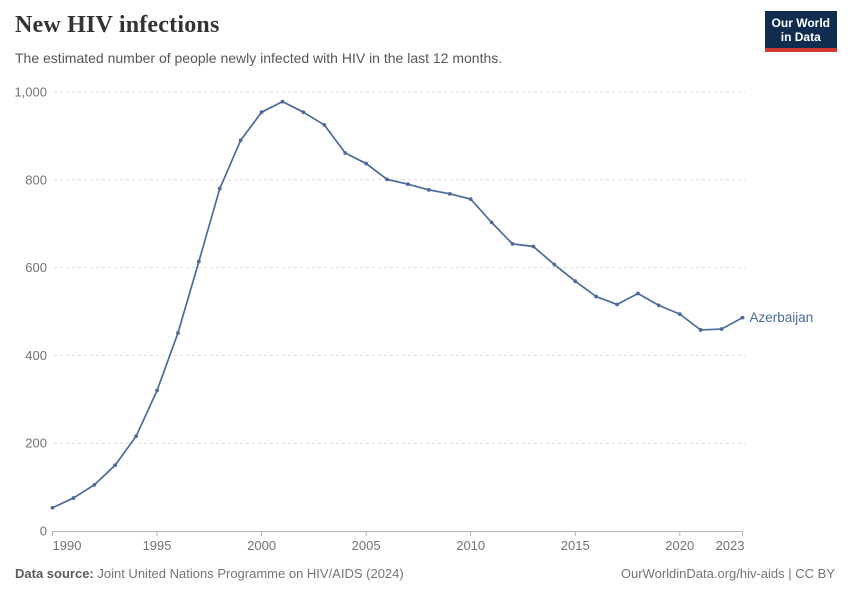 Image resolution: width=850 pixels, height=600 pixels. I want to click on y-tick-label: 600, so click(36, 267).